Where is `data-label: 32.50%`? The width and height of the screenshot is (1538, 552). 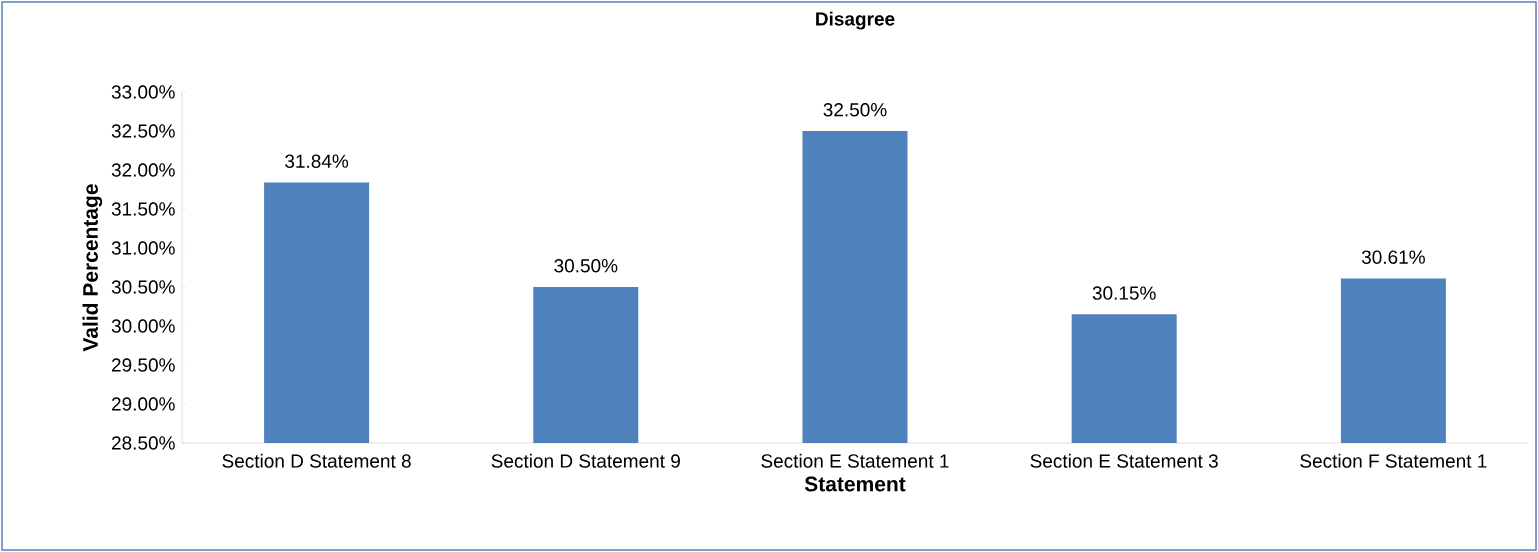 data-label: 32.50% is located at coordinates (855, 110).